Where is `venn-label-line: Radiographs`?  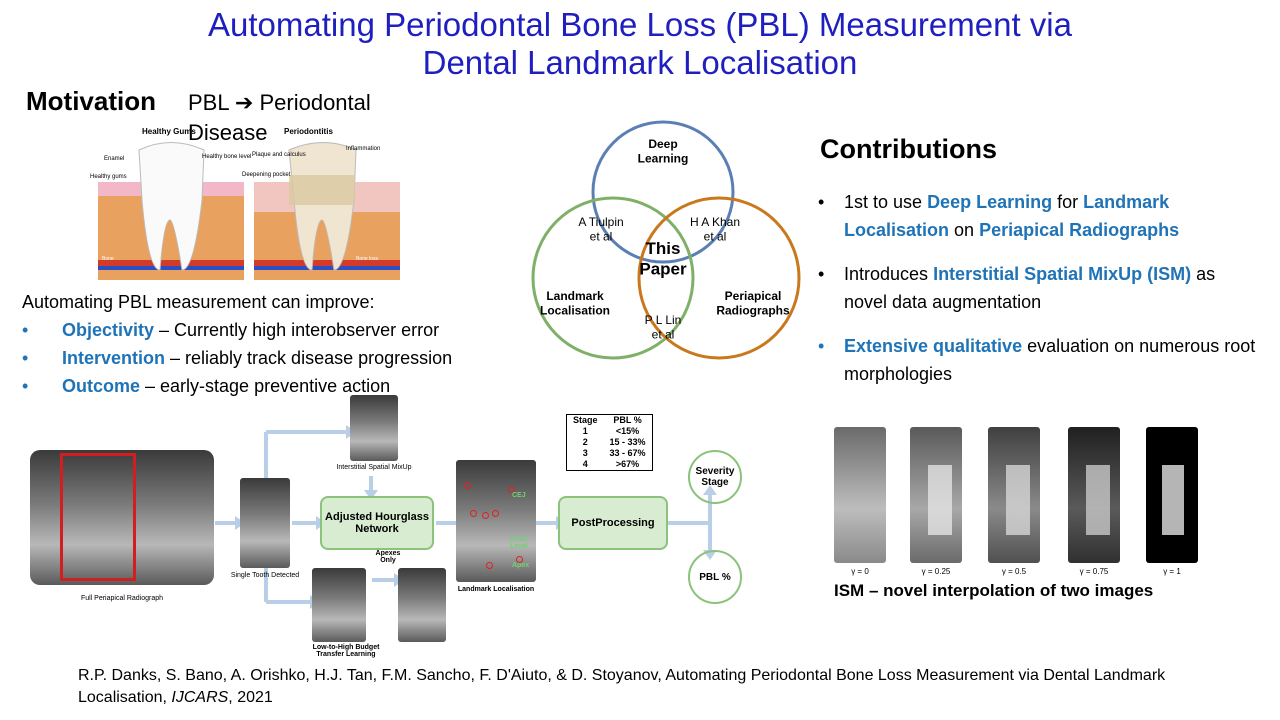 venn-label-line: Radiographs is located at coordinates (753, 310).